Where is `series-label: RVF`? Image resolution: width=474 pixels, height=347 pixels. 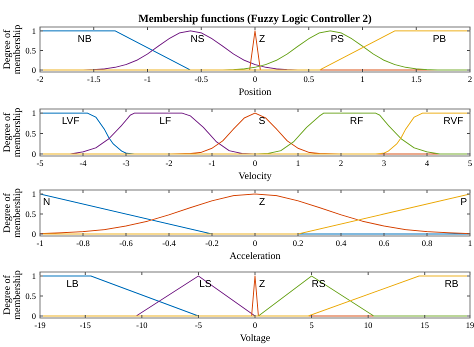 series-label: RVF is located at coordinates (453, 122).